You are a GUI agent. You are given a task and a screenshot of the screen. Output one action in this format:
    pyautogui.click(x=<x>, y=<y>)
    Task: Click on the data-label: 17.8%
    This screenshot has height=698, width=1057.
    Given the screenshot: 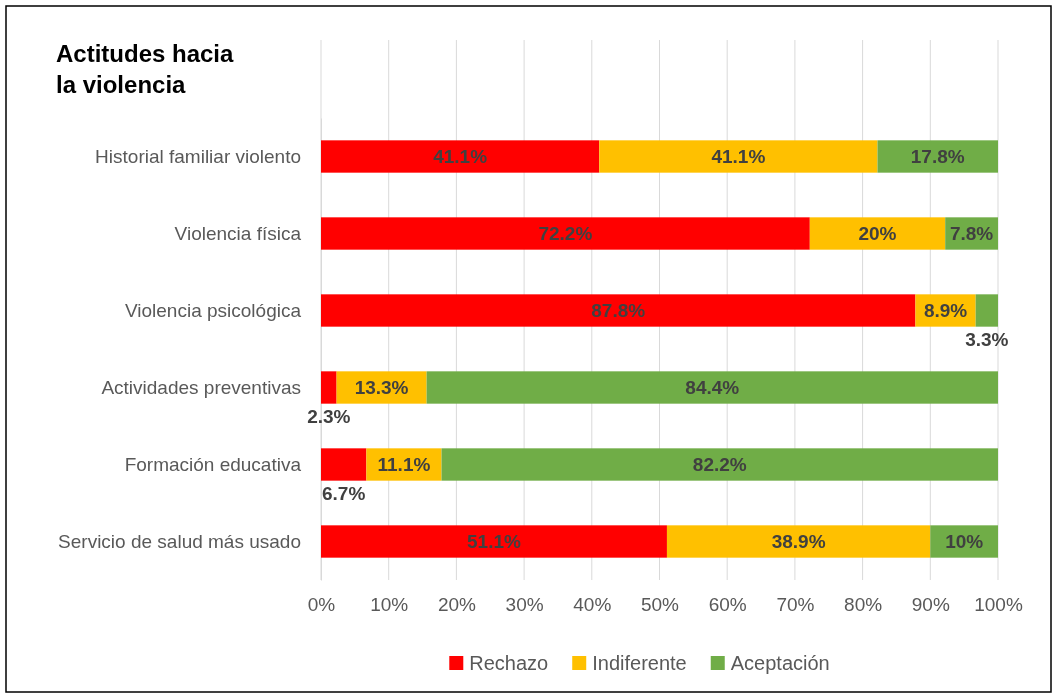 What is the action you would take?
    pyautogui.click(x=937, y=157)
    